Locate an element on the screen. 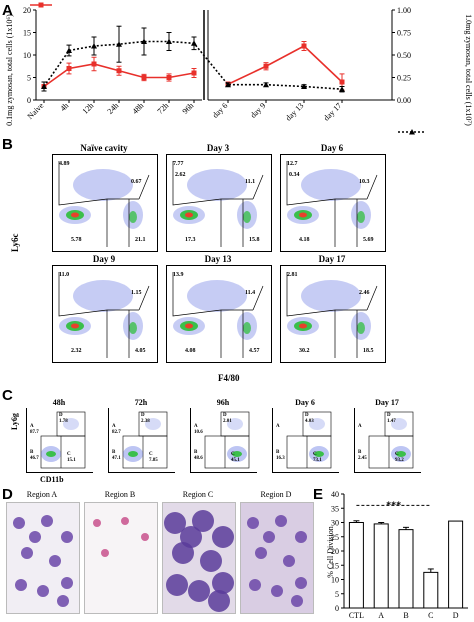 This screenshot has height=622, width=474. y-axis-label-right: 1.0mg zymosan, total cells (1x10⁷) is located at coordinates (468, 70).